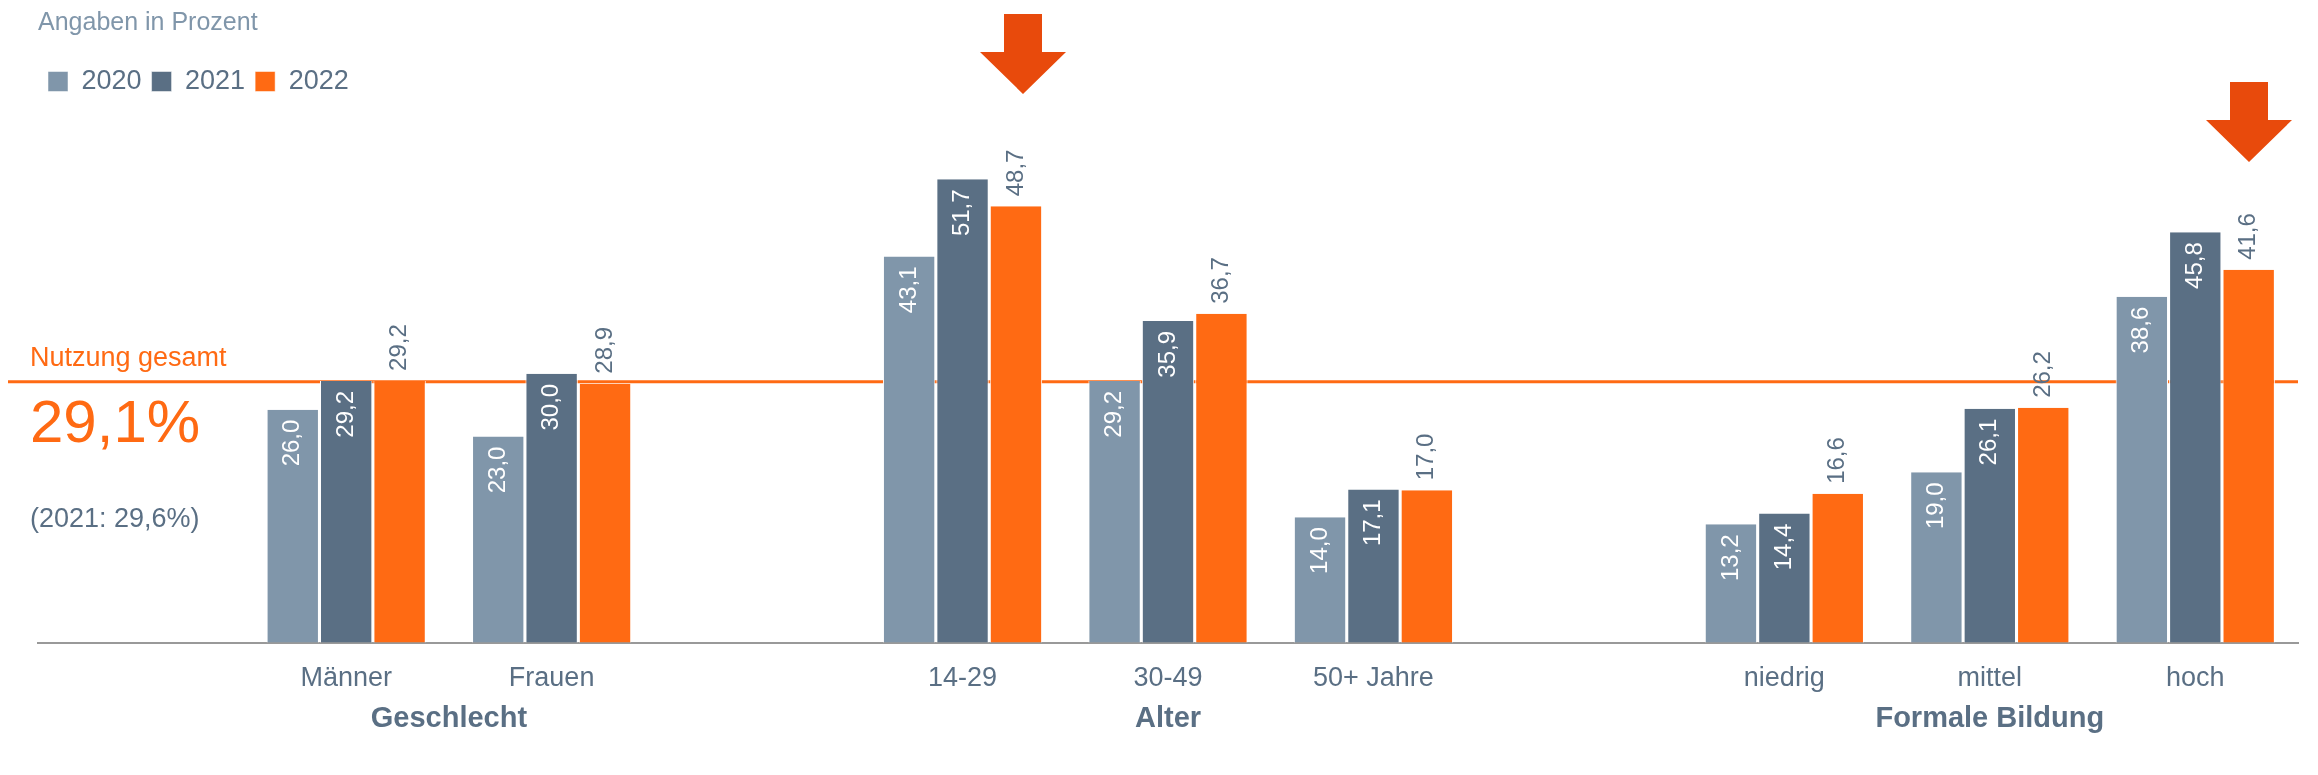 The image size is (2318, 775). Describe the element at coordinates (551, 677) in the screenshot. I see `x-tick-label: Frauen` at that location.